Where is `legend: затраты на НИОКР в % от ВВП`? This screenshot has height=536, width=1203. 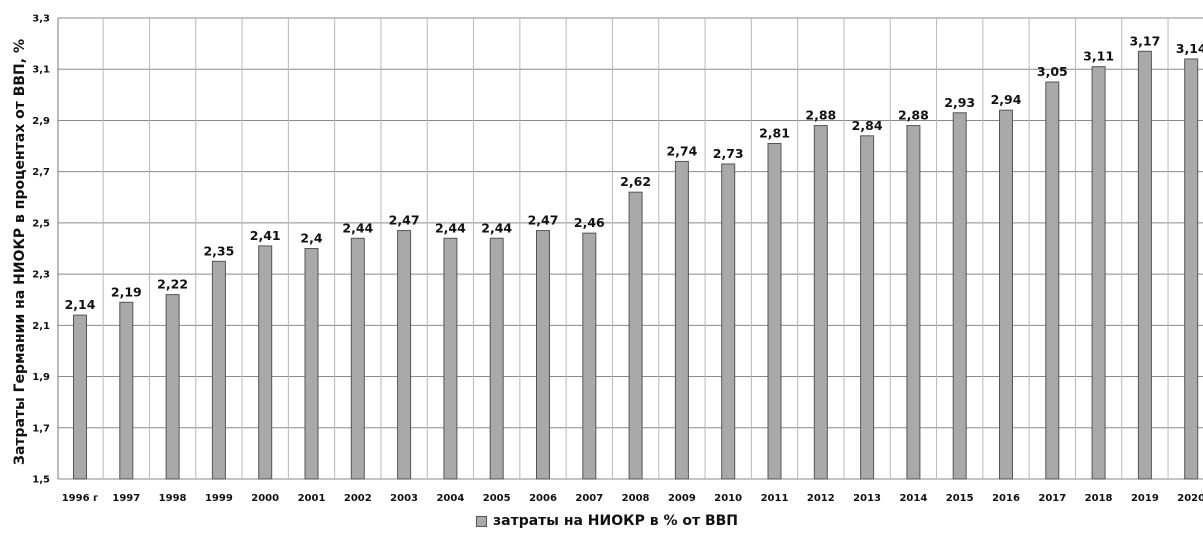 legend: затраты на НИОКР в % от ВВП is located at coordinates (607, 521).